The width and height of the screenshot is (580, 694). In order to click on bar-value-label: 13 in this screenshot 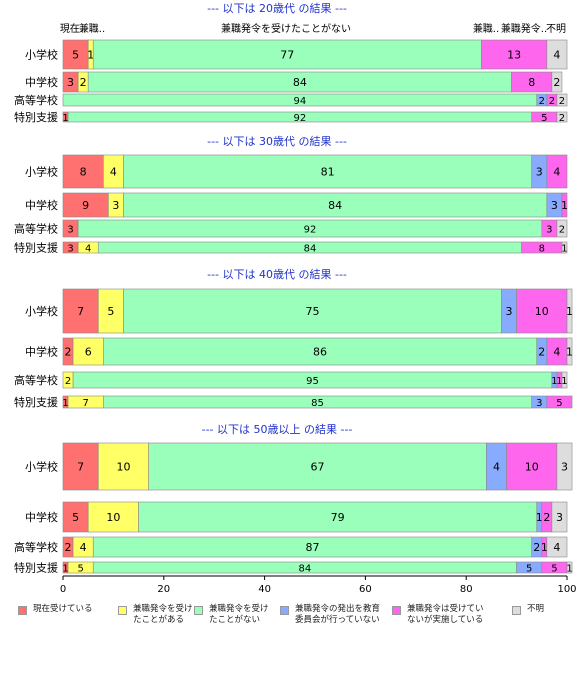, I will do `click(514, 55)`.